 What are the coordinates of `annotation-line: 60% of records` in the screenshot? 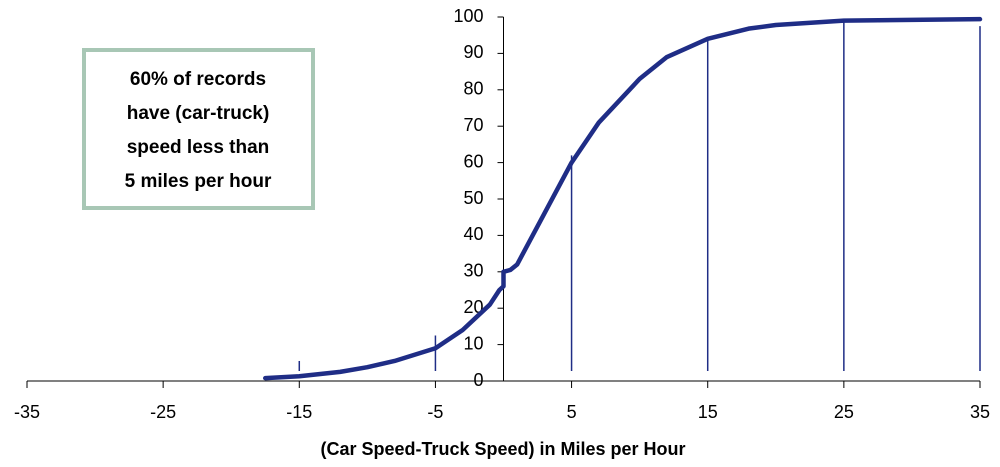 It's located at (198, 79).